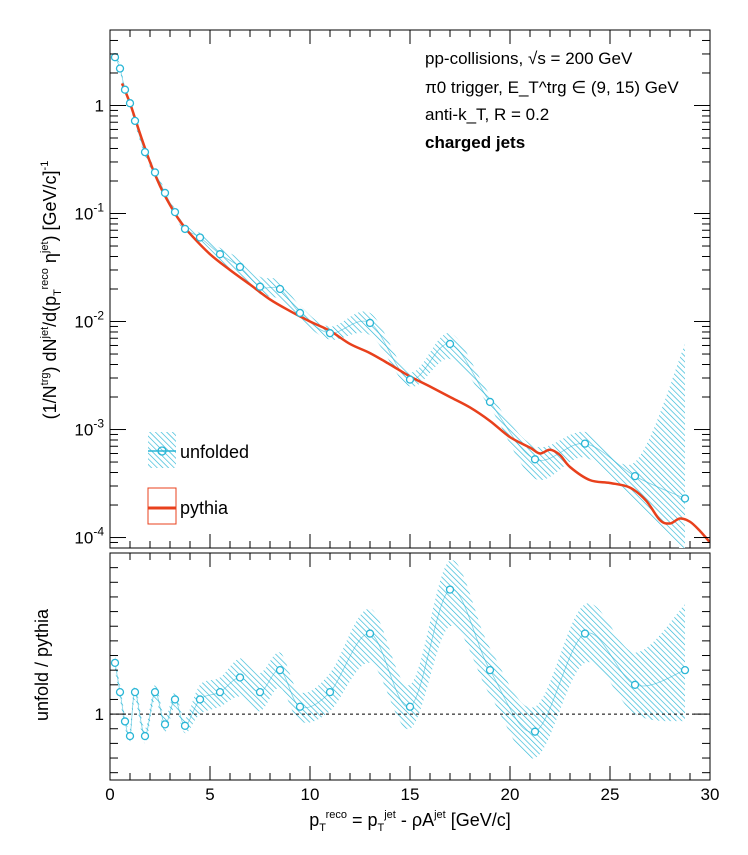 This screenshot has width=748, height=855. Describe the element at coordinates (410, 821) in the screenshot. I see `x-axis-title: pTreco = pTjet - ρAjet [GeV/c]` at that location.